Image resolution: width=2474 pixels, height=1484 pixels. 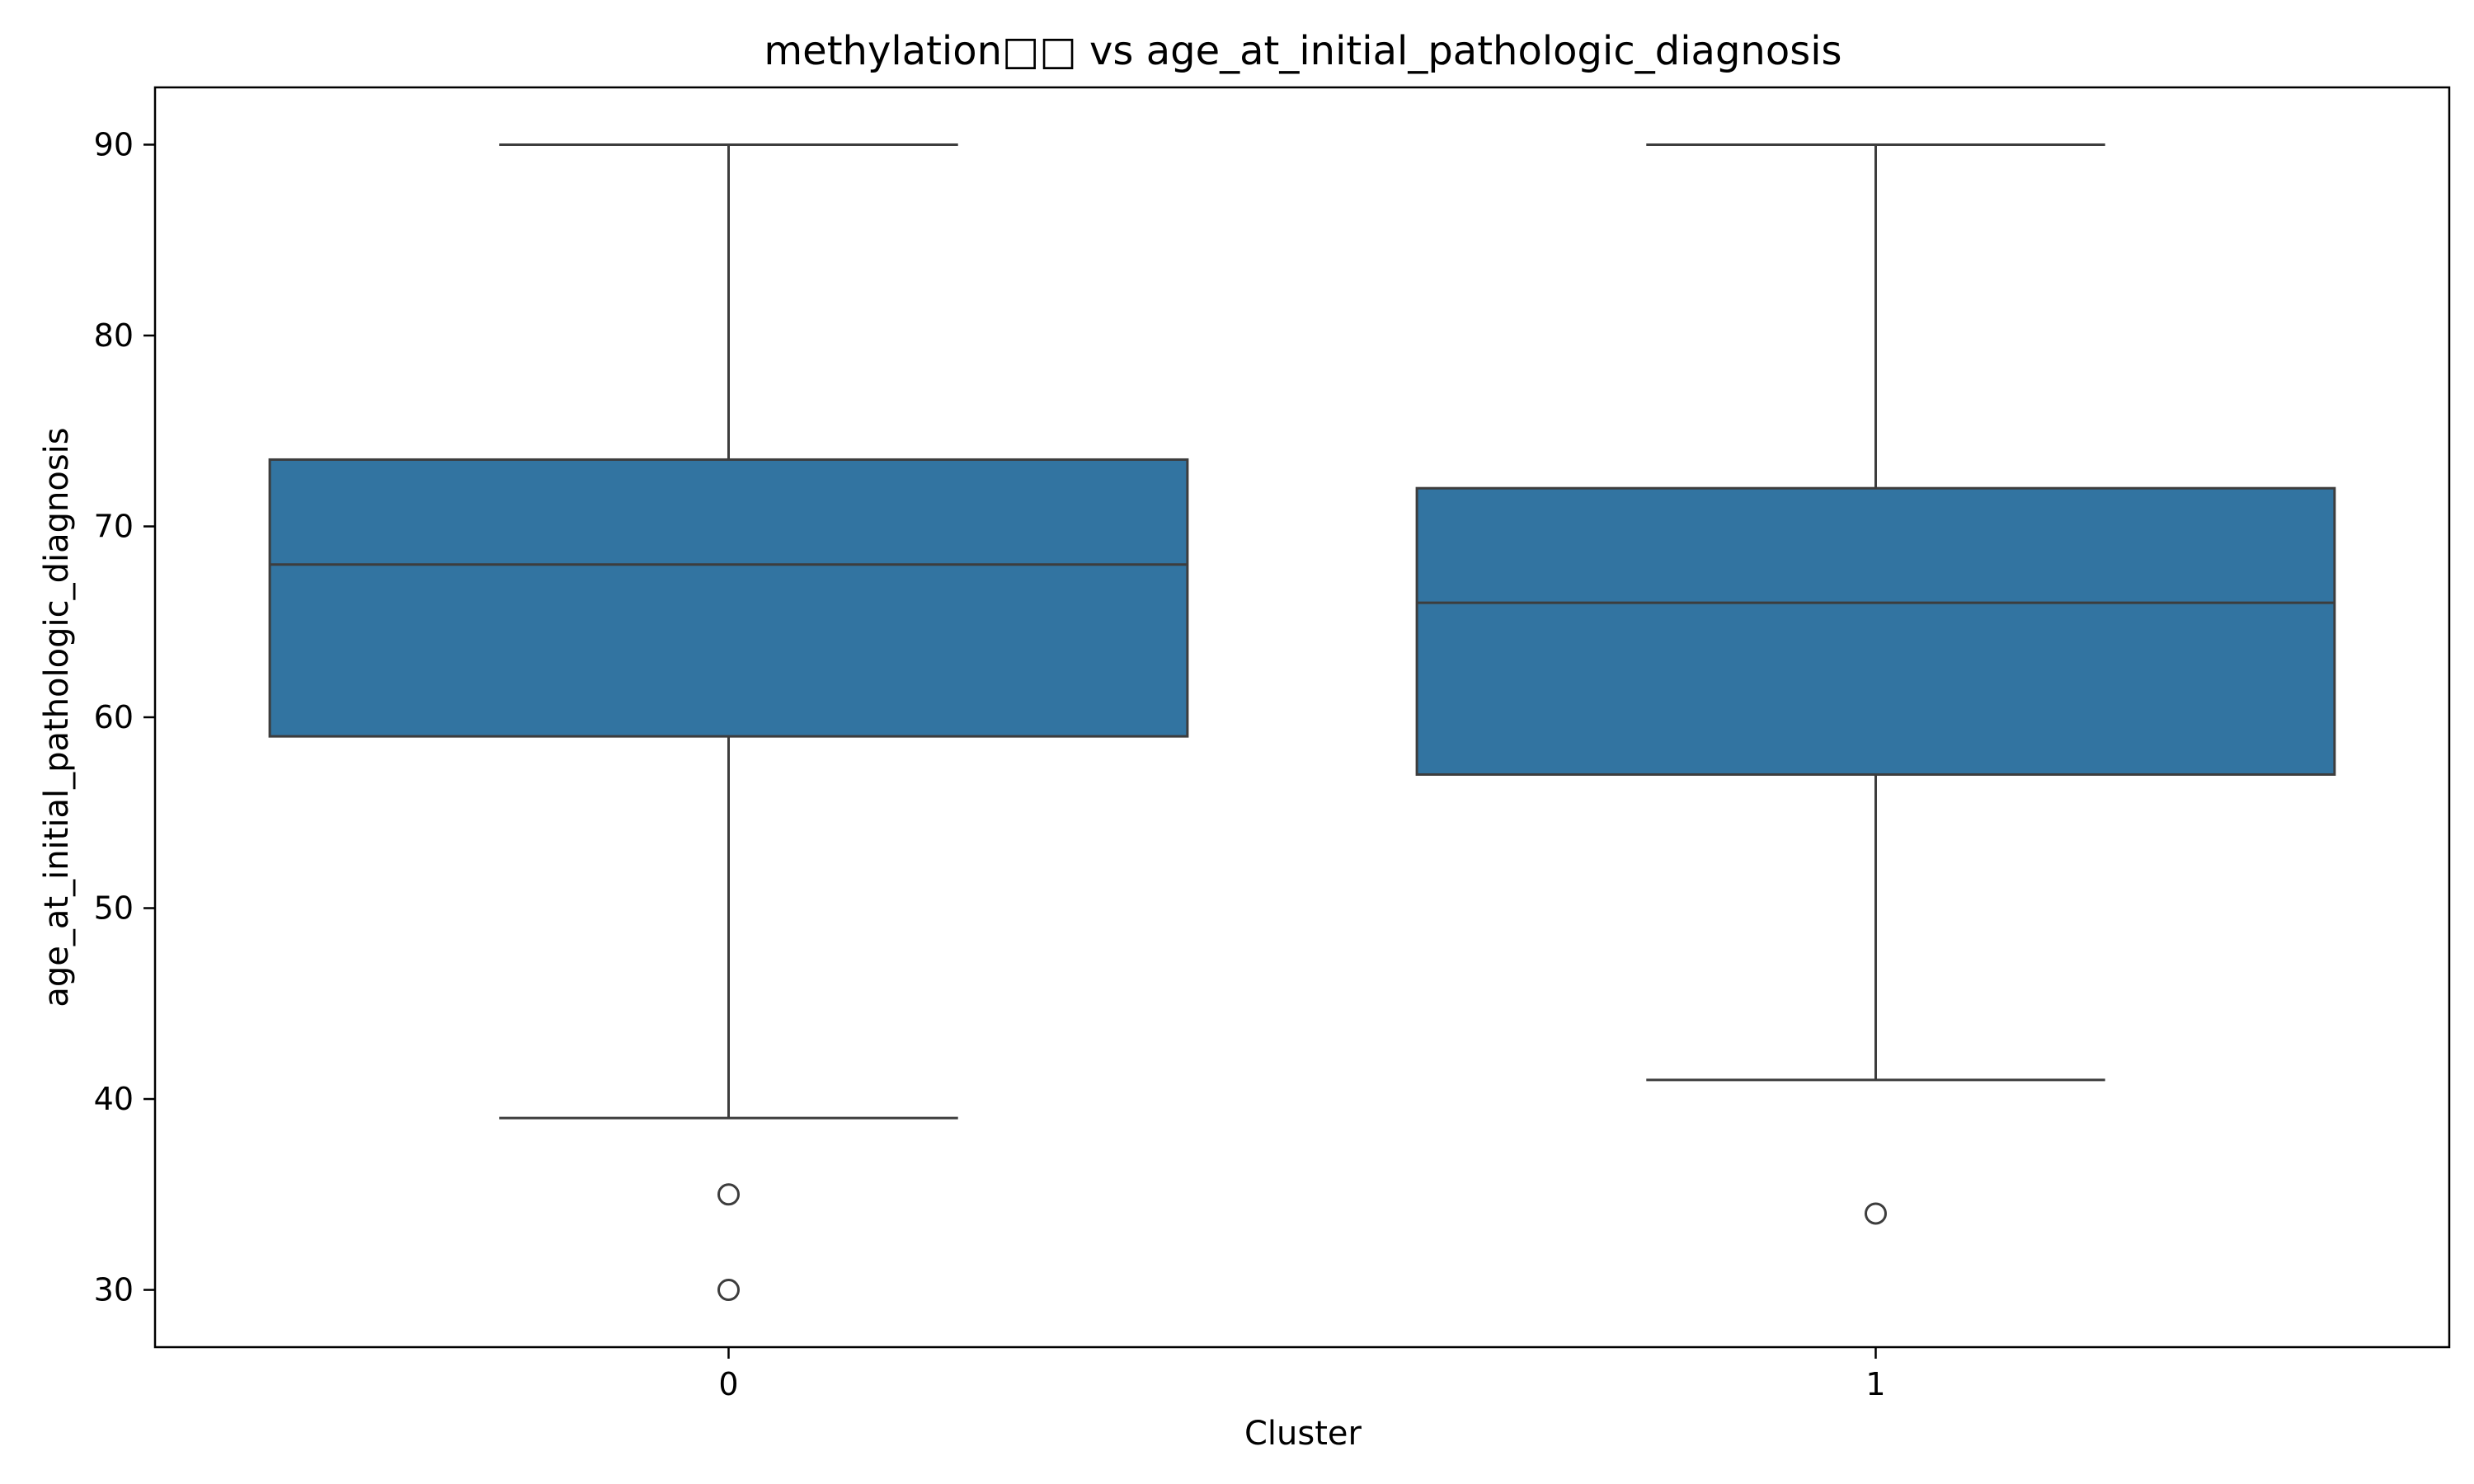 I want to click on x-tick-label: 0, so click(x=728, y=1384).